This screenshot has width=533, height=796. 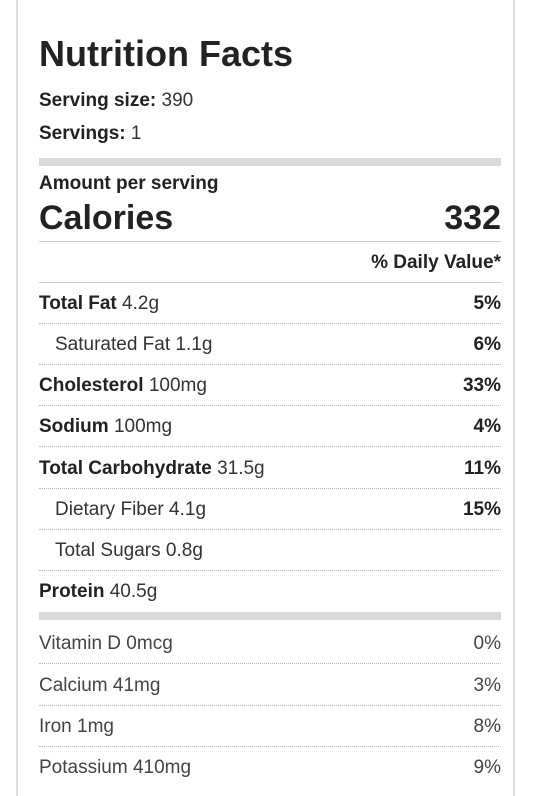 I want to click on vitamin-row-iron: Iron 1mg 8%, so click(x=270, y=726).